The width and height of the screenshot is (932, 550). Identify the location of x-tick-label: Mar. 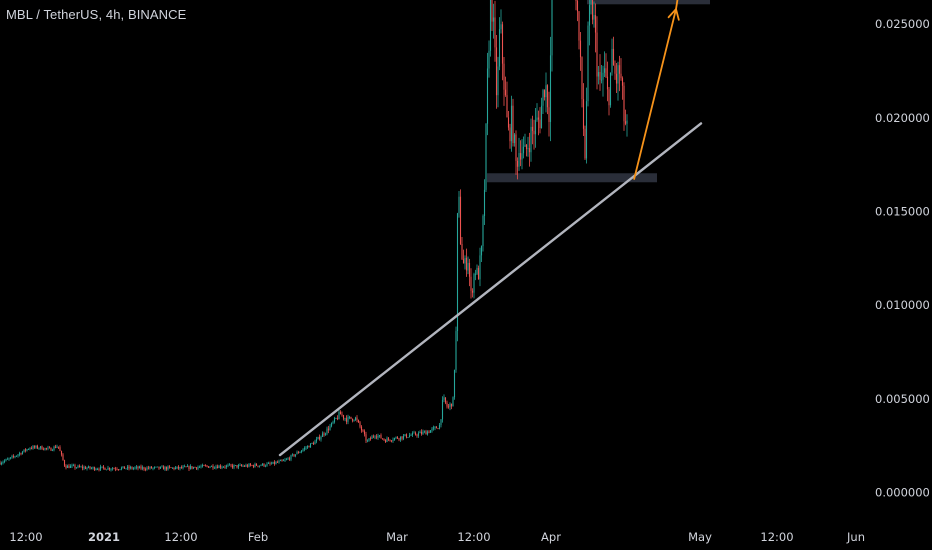
(397, 537).